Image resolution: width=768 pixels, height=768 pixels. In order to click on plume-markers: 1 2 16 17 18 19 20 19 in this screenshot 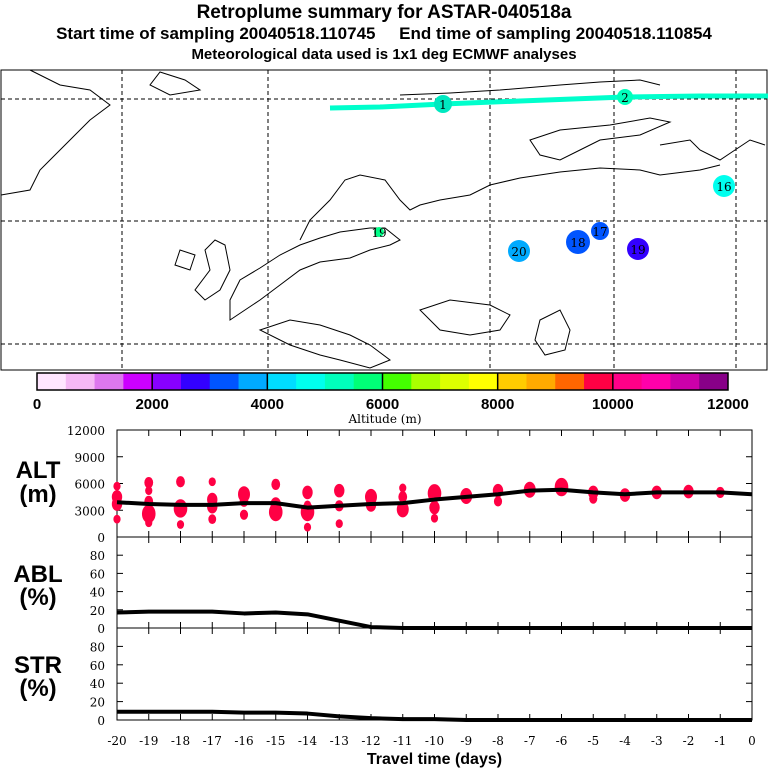, I will do `click(553, 175)`.